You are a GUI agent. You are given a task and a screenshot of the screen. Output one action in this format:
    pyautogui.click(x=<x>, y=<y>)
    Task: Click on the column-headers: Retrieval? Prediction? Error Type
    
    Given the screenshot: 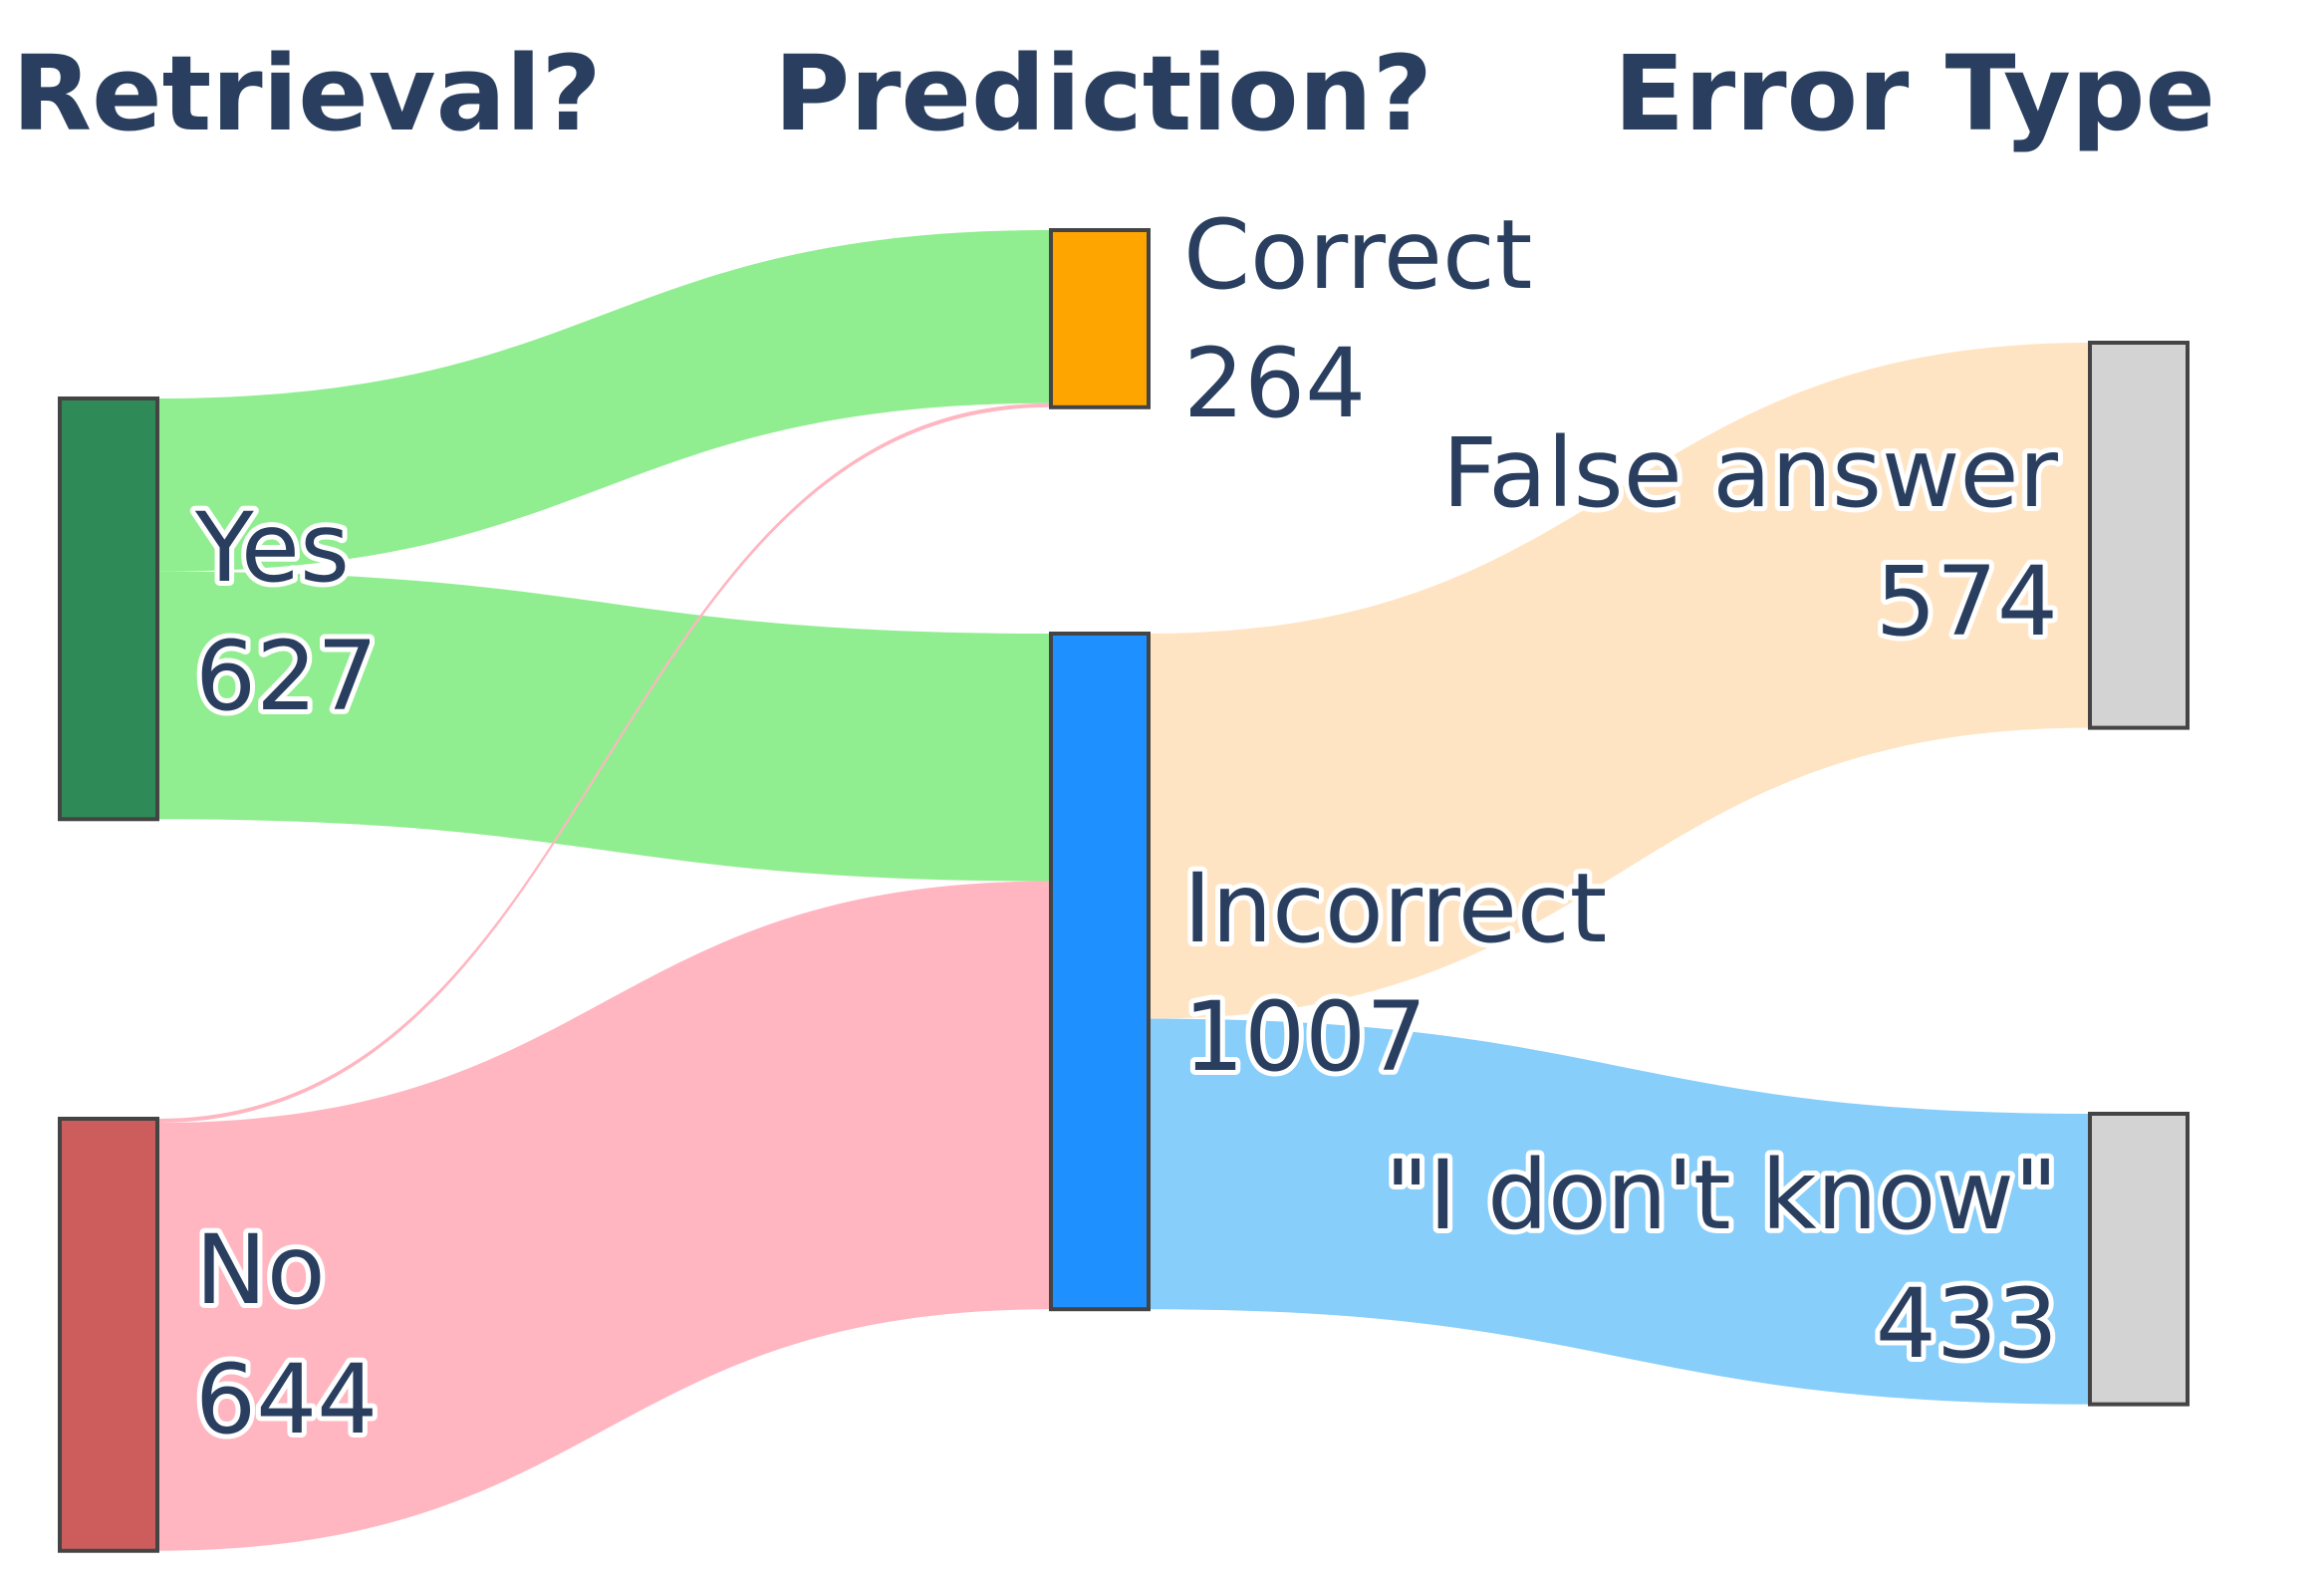 What is the action you would take?
    pyautogui.click(x=1114, y=93)
    